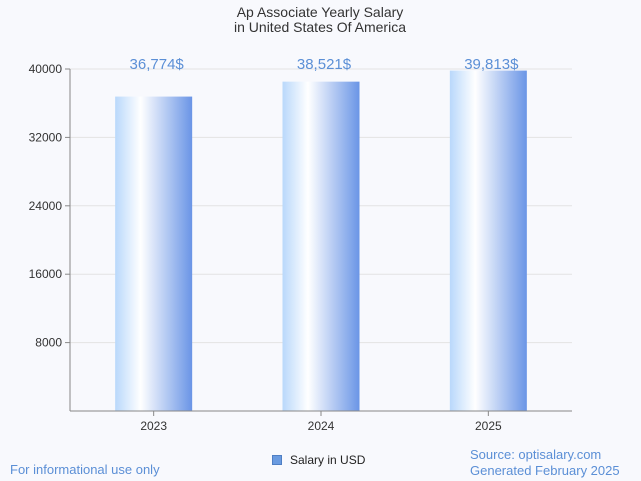 This screenshot has width=641, height=481. I want to click on y-tick-label: 24000, so click(46, 206).